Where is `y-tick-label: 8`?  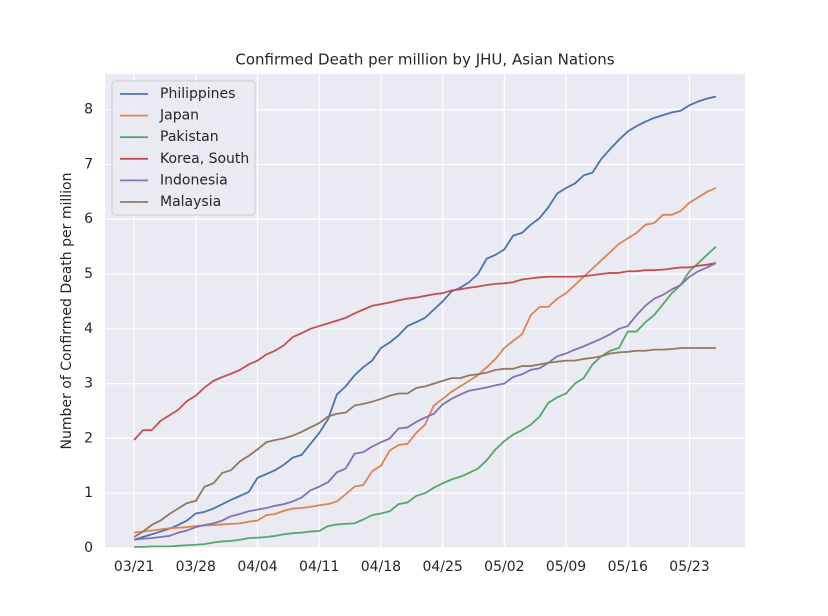
y-tick-label: 8 is located at coordinates (88, 110).